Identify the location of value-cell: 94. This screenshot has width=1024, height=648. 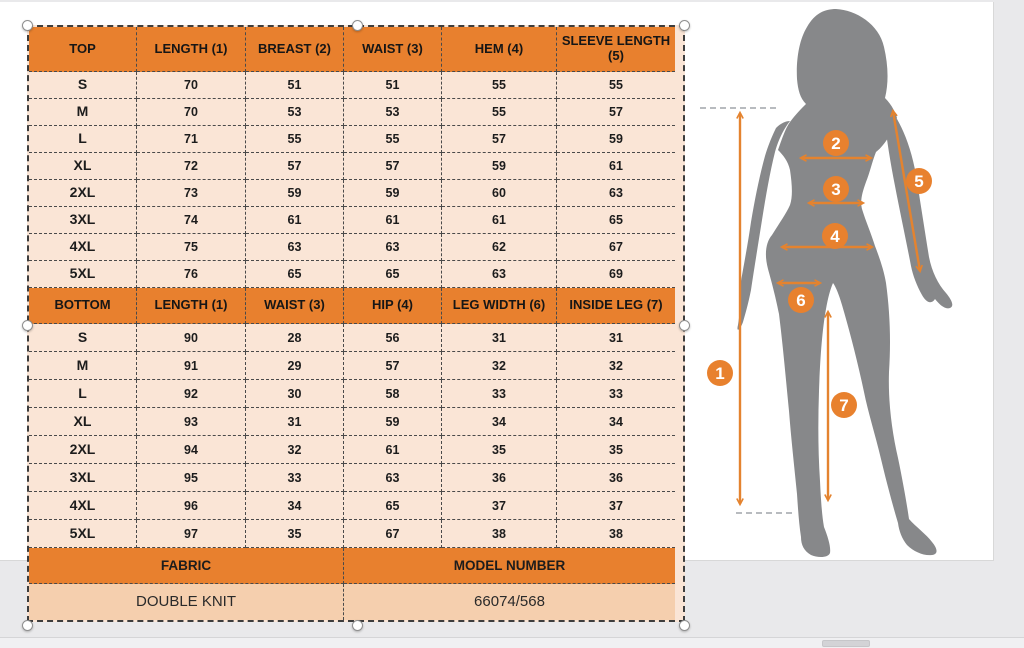
(191, 450).